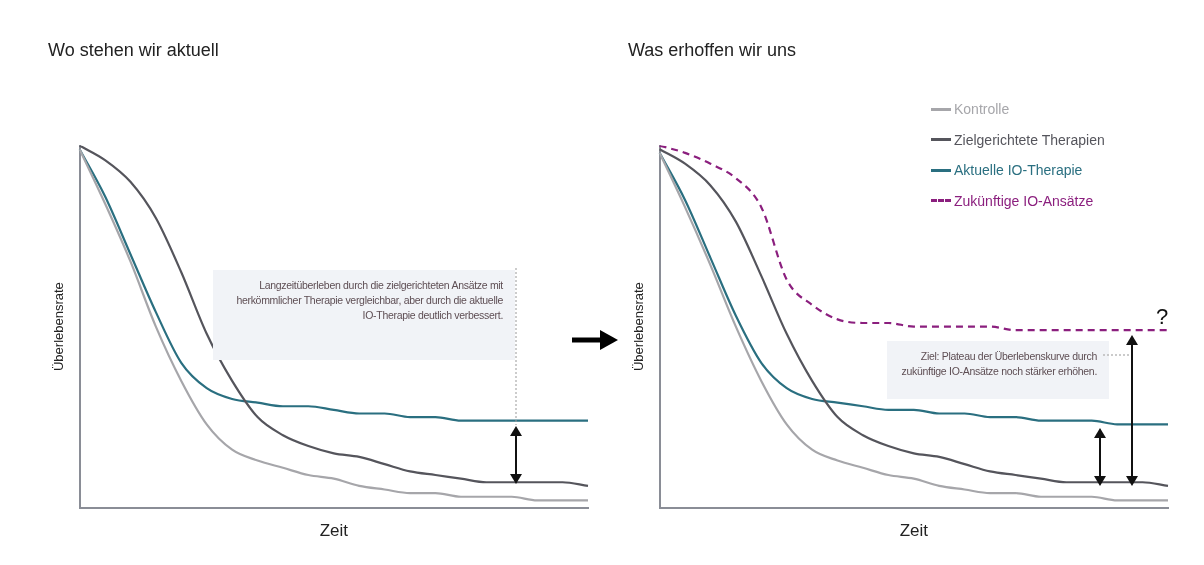 The image size is (1204, 565). Describe the element at coordinates (1024, 200) in the screenshot. I see `legend-label: Zukünftige IO-Ansätze` at that location.